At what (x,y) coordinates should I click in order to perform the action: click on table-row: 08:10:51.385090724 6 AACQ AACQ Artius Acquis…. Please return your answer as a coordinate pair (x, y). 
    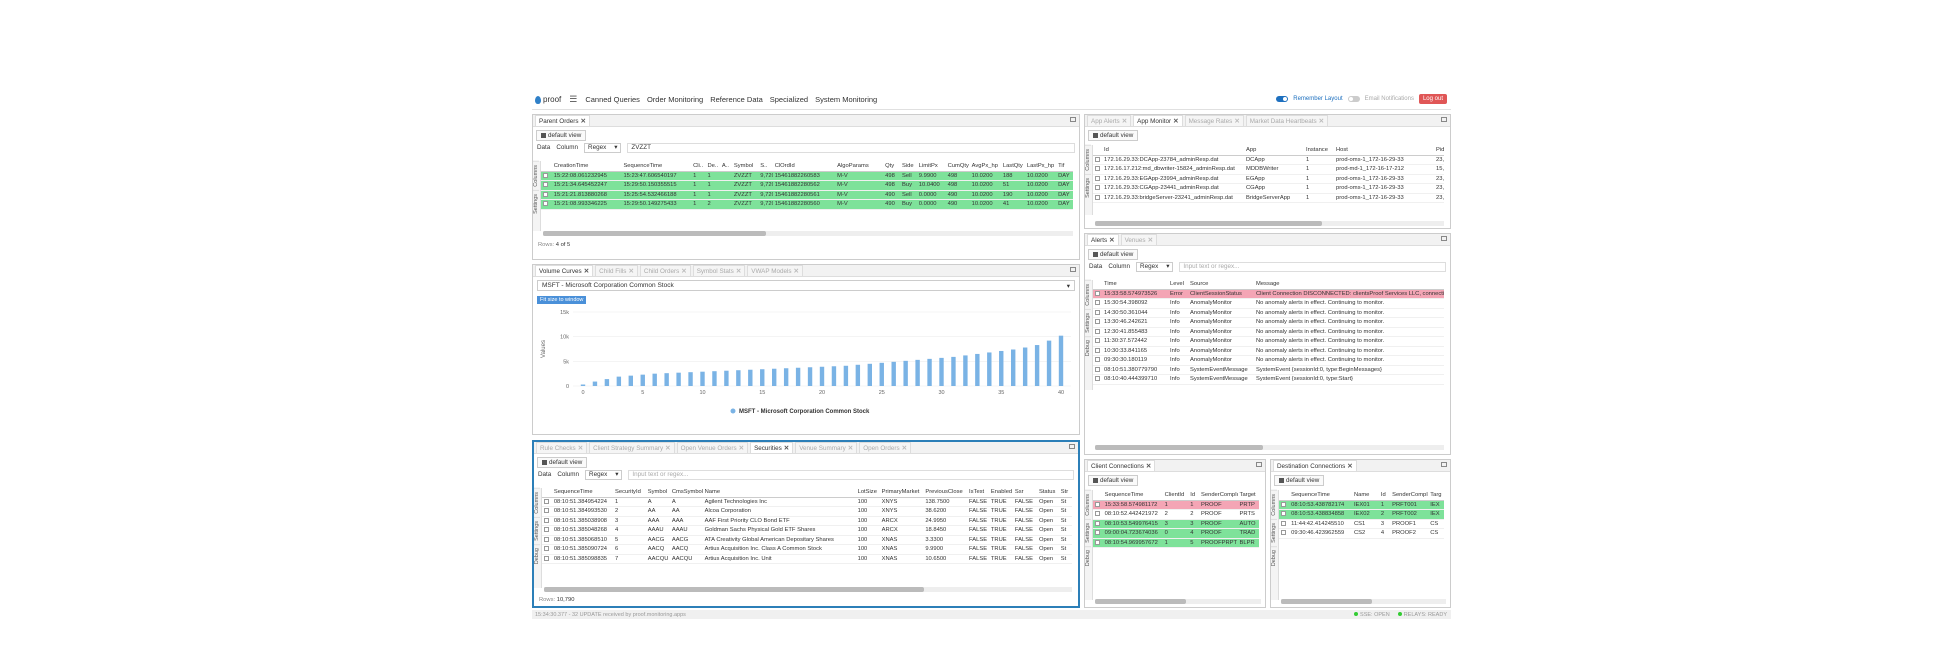
    Looking at the image, I should click on (807, 549).